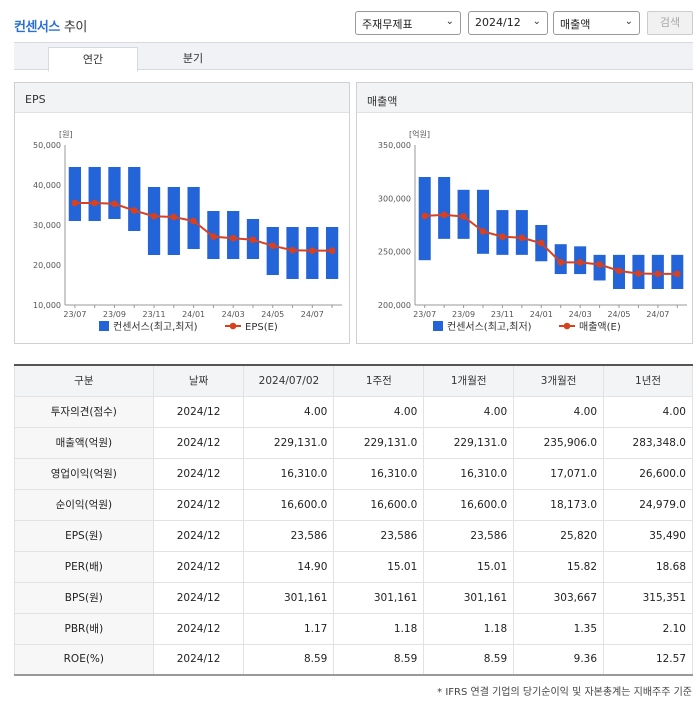 The height and width of the screenshot is (704, 698). I want to click on col-header: 구분, so click(84, 380).